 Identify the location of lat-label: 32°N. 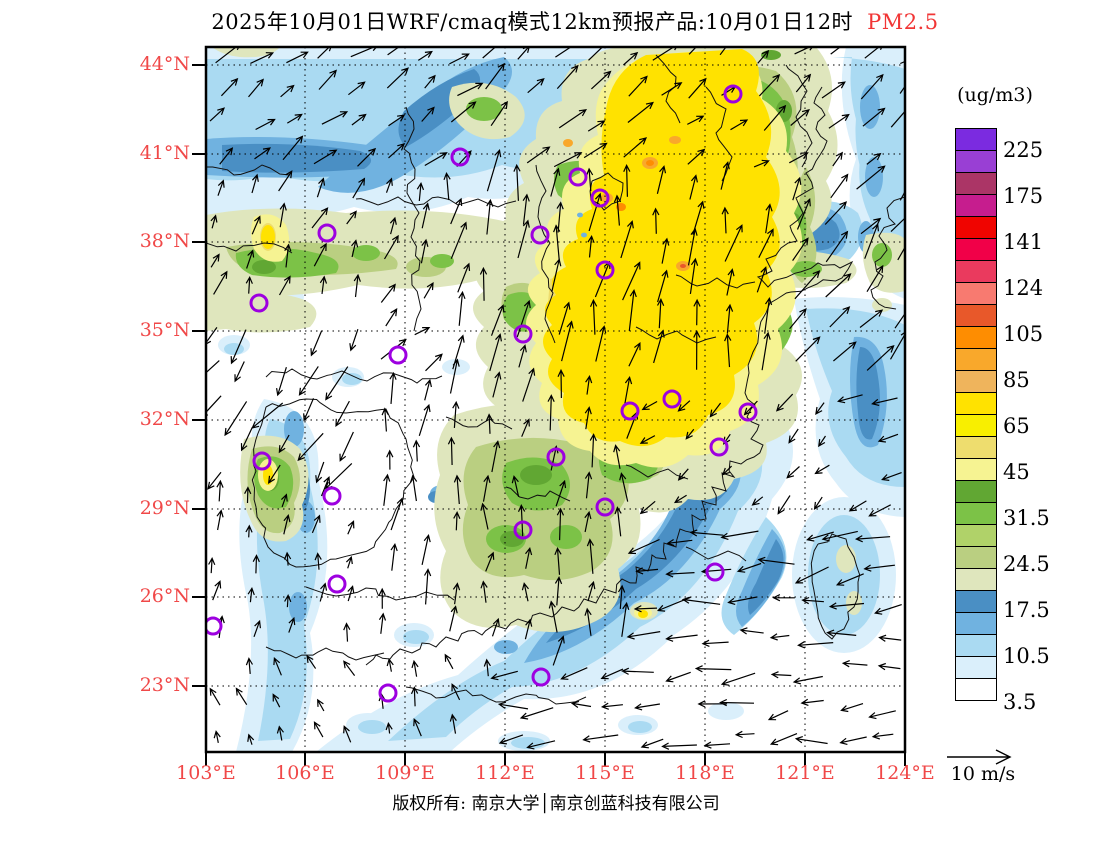
(164, 419).